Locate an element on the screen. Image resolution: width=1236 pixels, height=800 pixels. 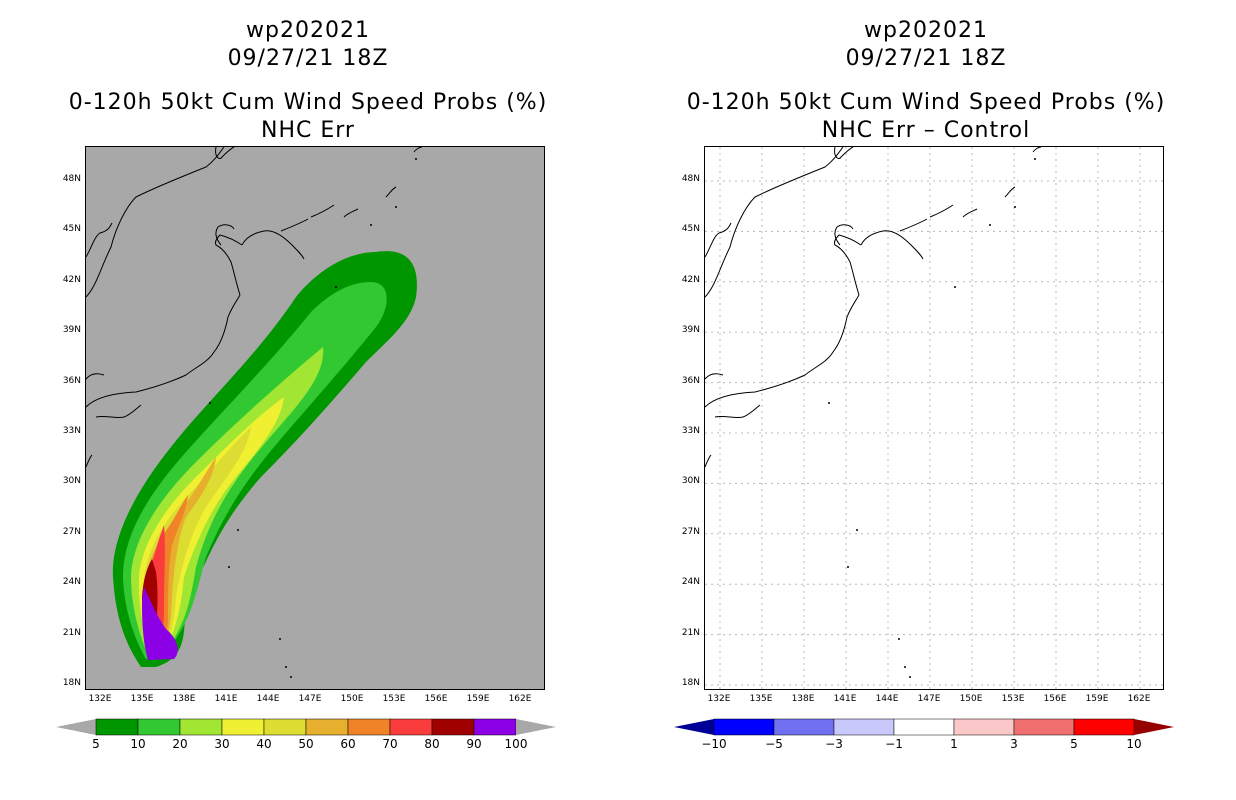
left-colorbar-label: 80 is located at coordinates (432, 744).